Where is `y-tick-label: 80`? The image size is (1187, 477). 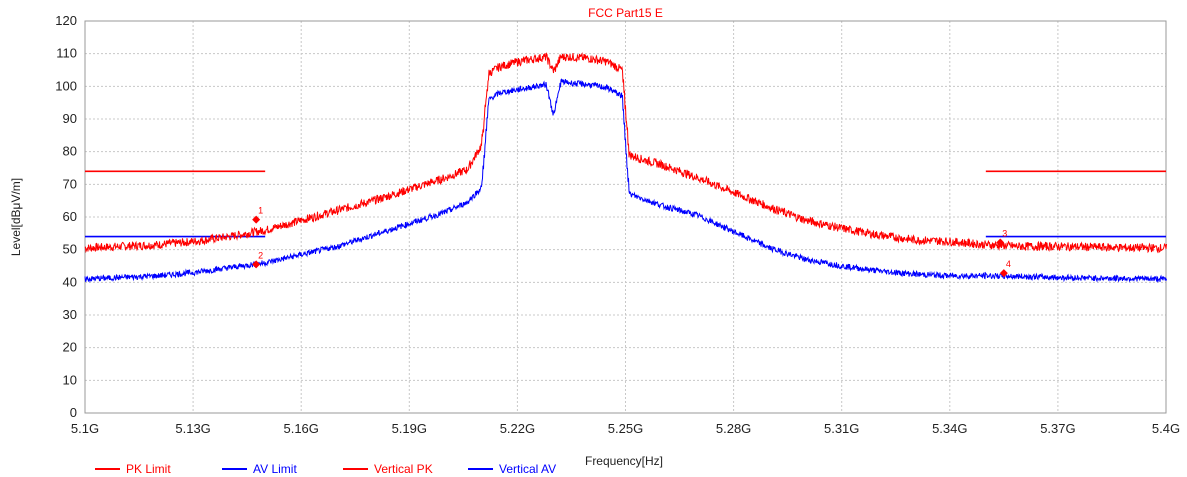
y-tick-label: 80 is located at coordinates (70, 151).